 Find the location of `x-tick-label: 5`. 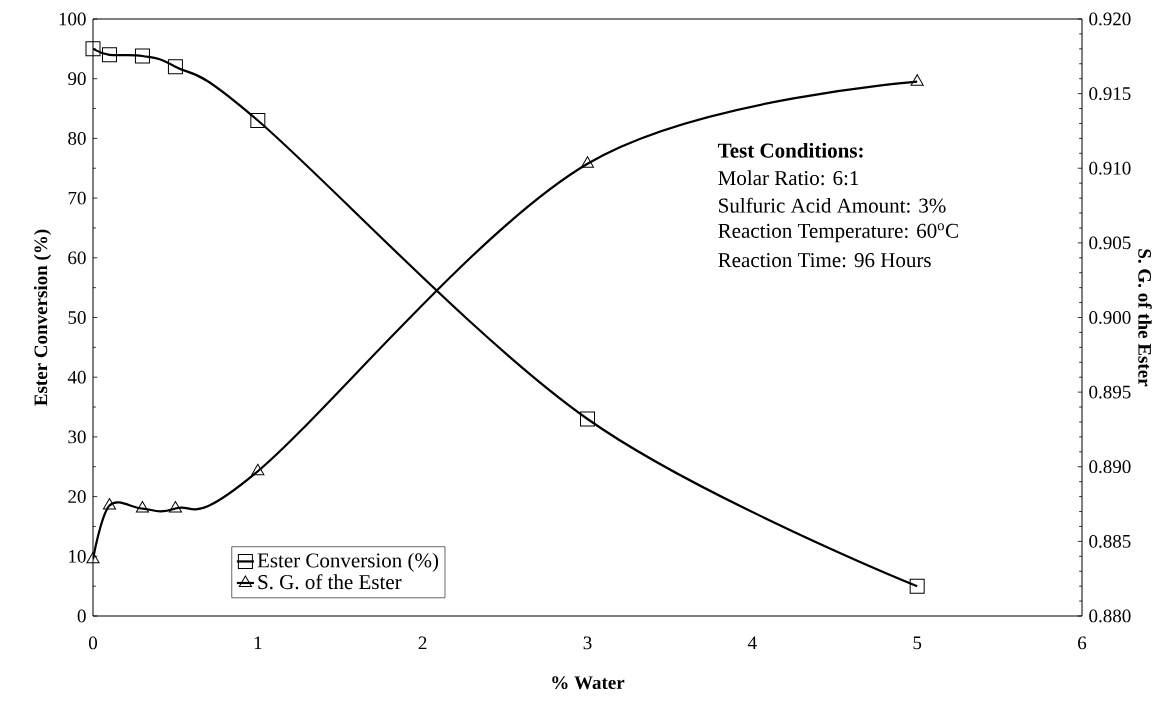

x-tick-label: 5 is located at coordinates (917, 643).